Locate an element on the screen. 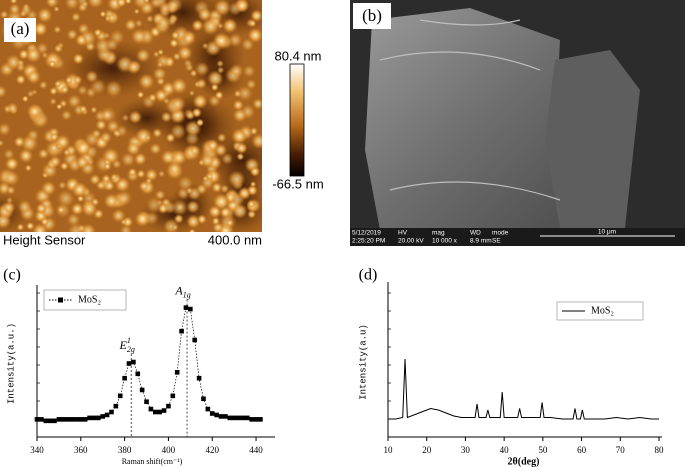 The height and width of the screenshot is (467, 685). x-tick-label: 360 is located at coordinates (81, 450).